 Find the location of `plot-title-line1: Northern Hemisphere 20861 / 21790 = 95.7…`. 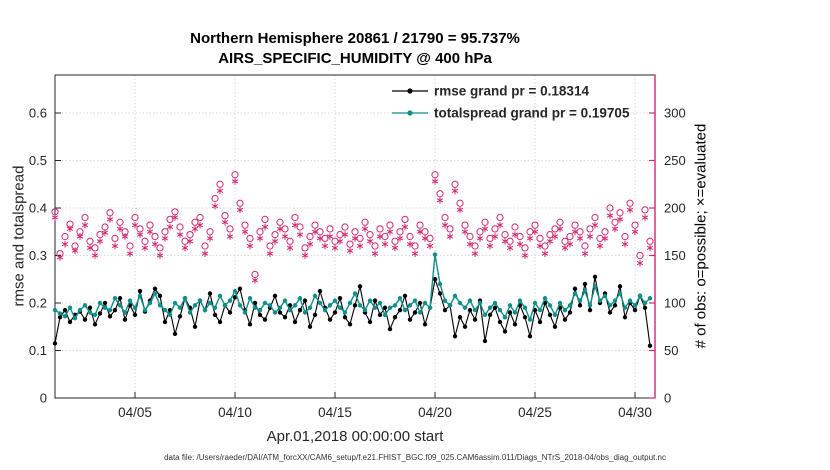

plot-title-line1: Northern Hemisphere 20861 / 21790 = 95.7… is located at coordinates (355, 38).